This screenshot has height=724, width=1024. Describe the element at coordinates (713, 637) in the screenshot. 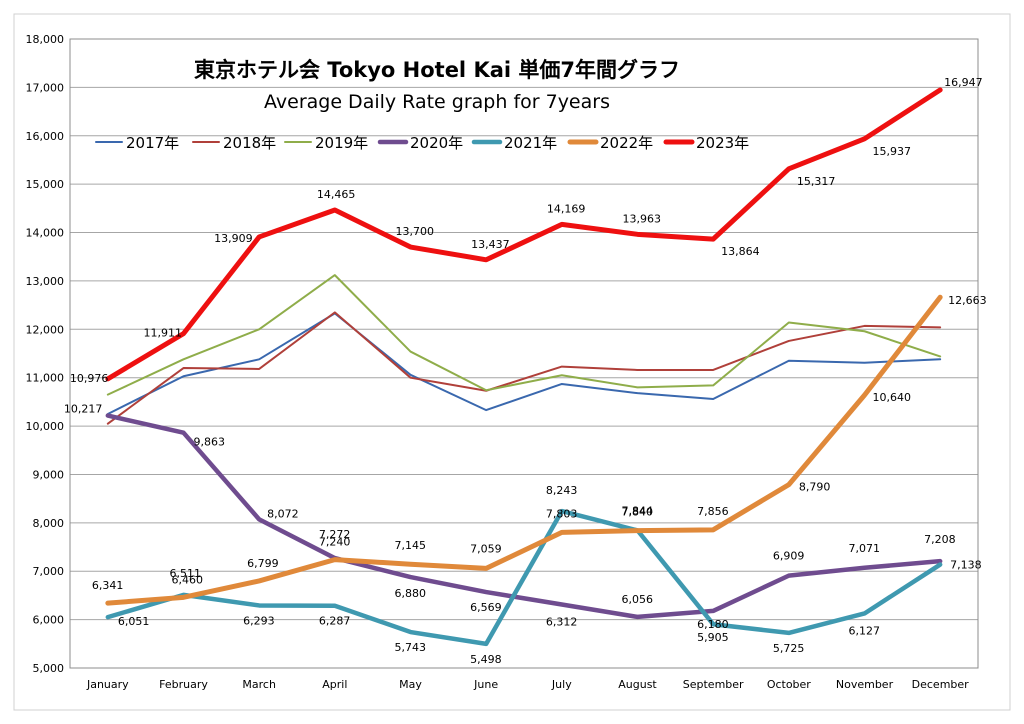

I see `data-label-2021年: 5,905` at that location.